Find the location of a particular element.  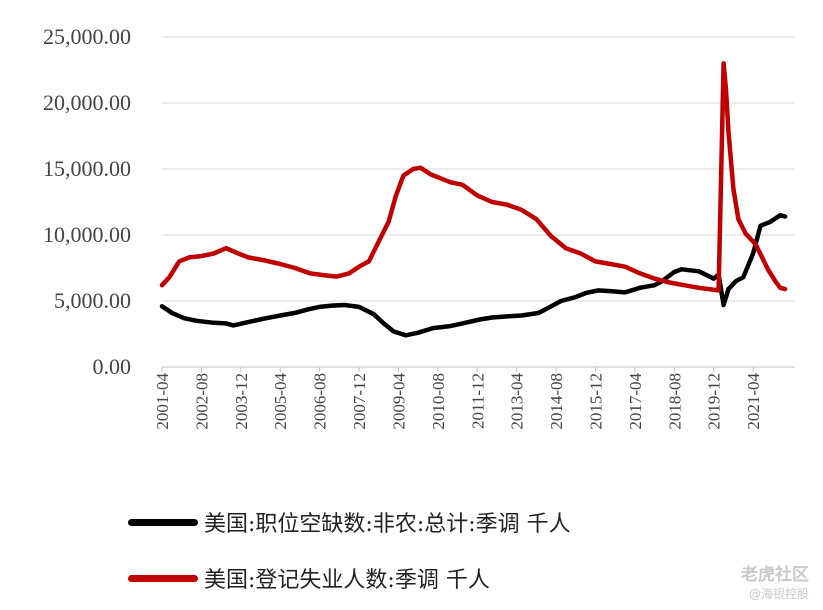

legend-item-job-openings: 美国:职位空缺数:非农:总计:季调 千人 is located at coordinates (349, 522).